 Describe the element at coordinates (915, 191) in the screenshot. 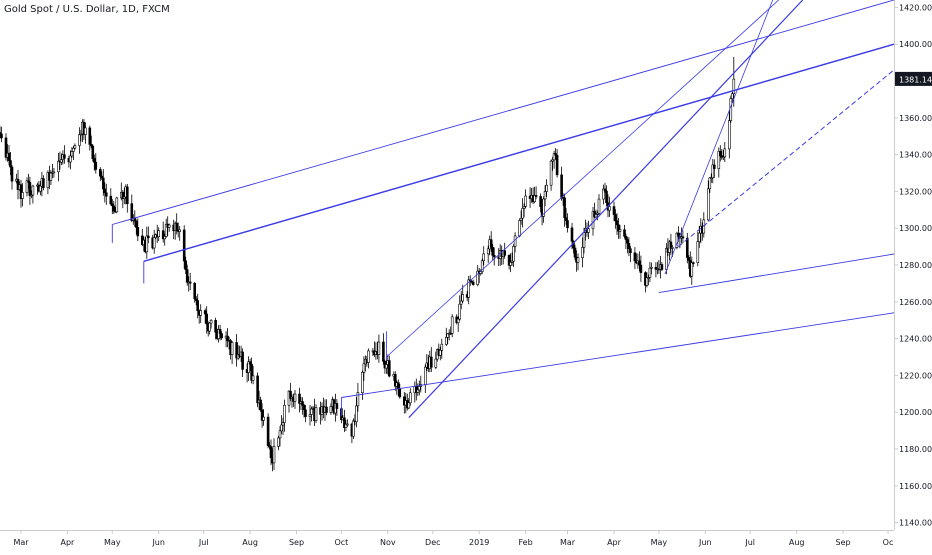

I see `y-tick-label: 1320.00` at that location.